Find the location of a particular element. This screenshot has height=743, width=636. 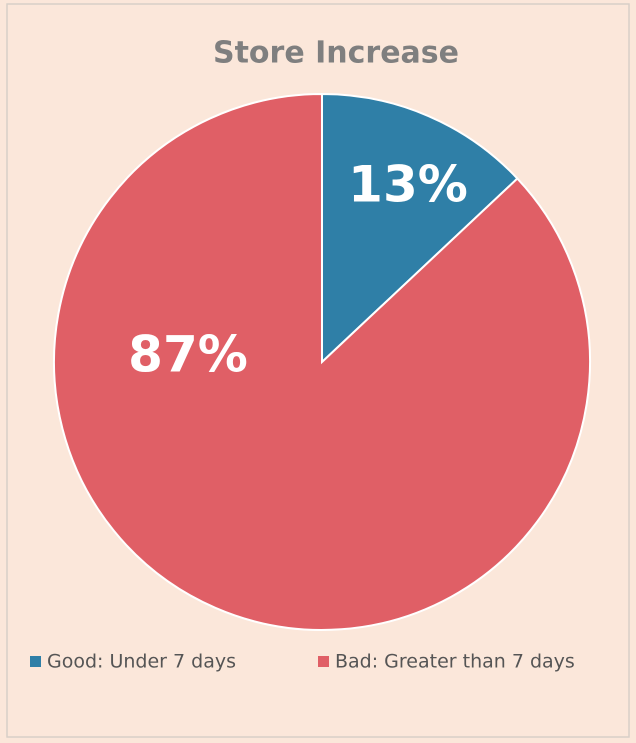

legend-label: Bad: Greater than 7 days is located at coordinates (455, 662).